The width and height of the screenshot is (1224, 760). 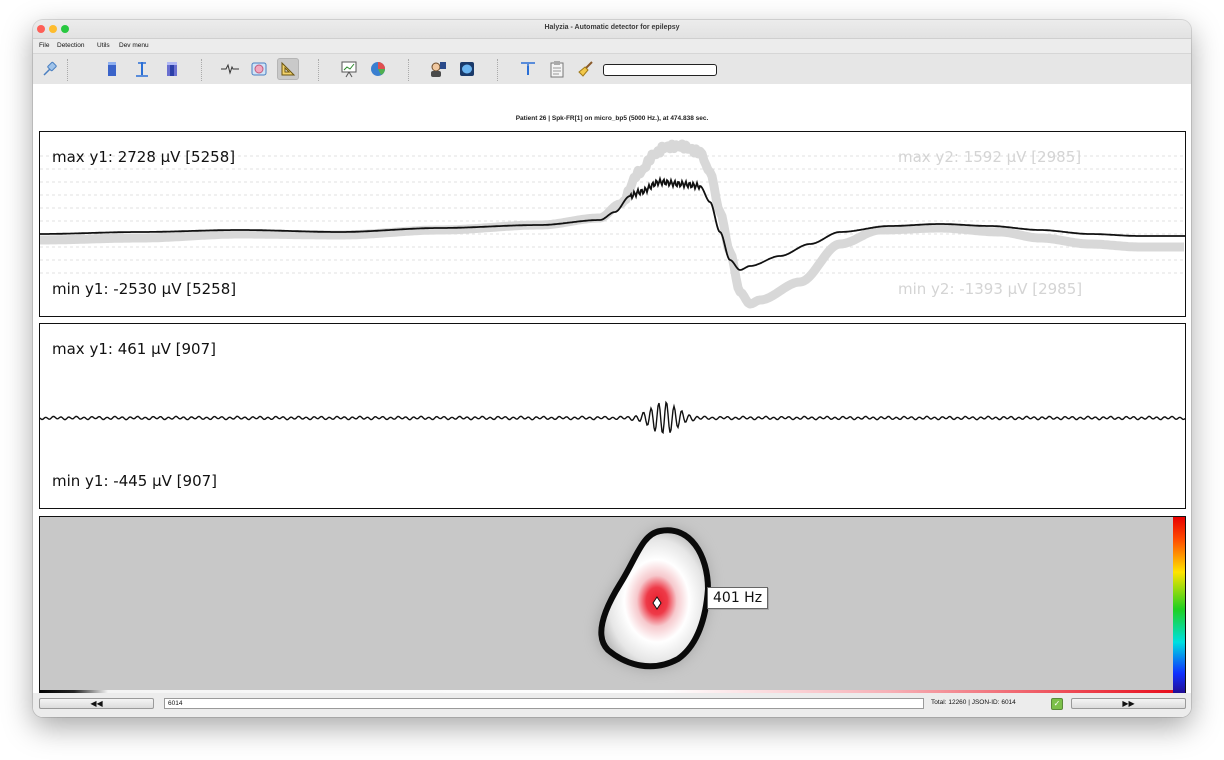 I want to click on max-y1-label: max y1: 2728 µV [5258], so click(x=144, y=157).